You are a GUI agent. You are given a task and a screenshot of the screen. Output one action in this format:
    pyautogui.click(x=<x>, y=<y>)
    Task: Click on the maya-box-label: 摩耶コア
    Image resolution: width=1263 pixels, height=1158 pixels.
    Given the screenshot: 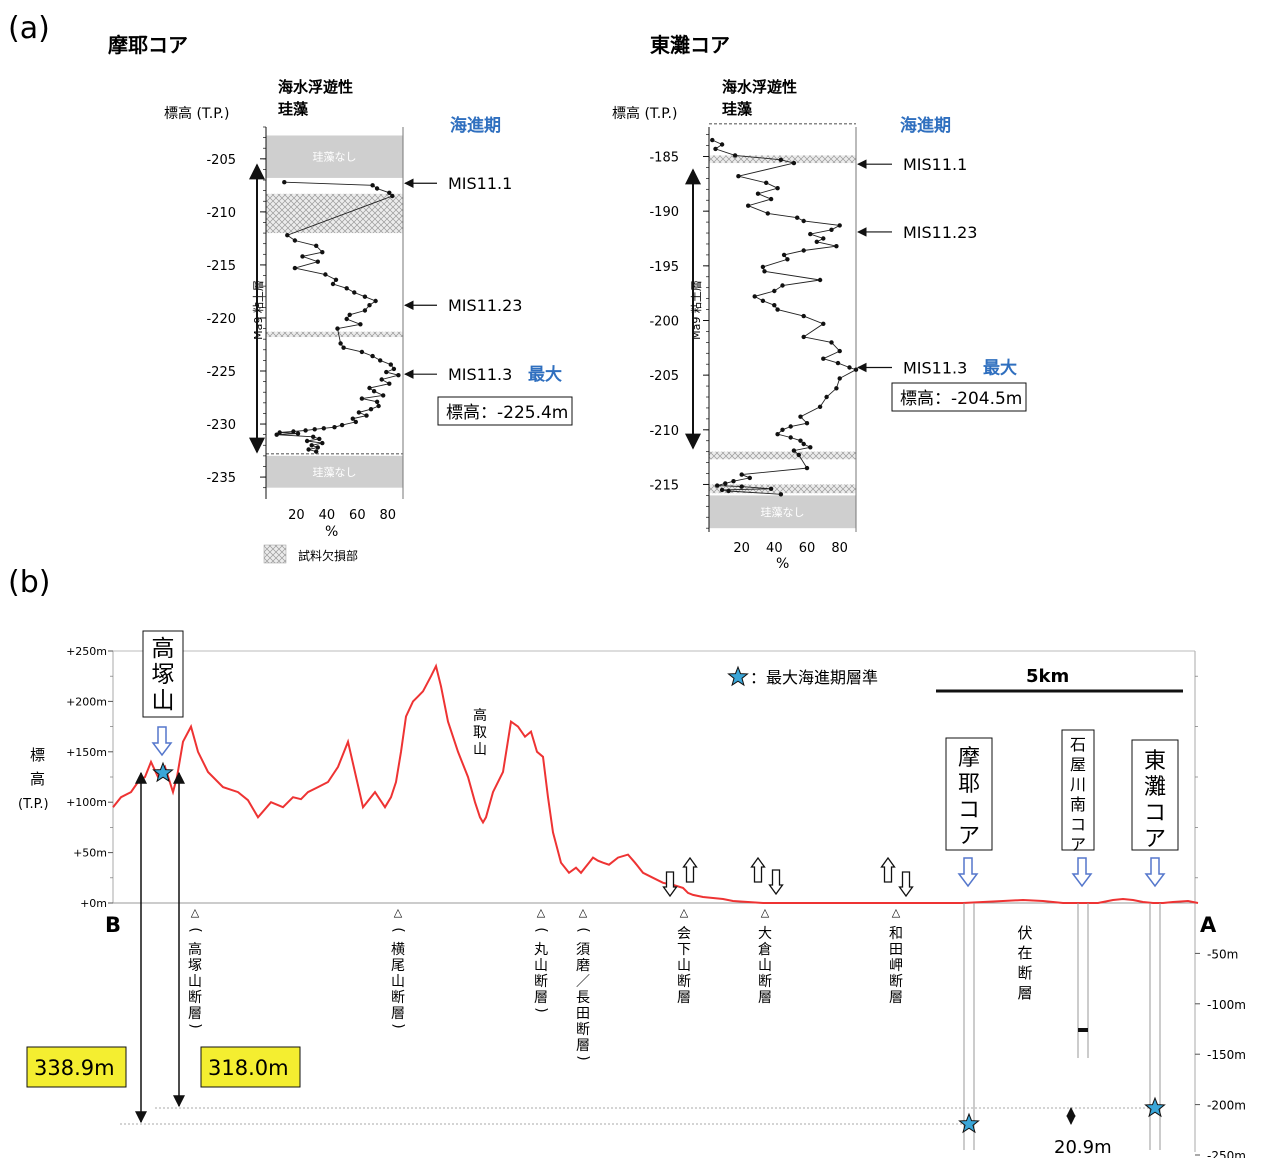 What is the action you would take?
    pyautogui.click(x=969, y=797)
    